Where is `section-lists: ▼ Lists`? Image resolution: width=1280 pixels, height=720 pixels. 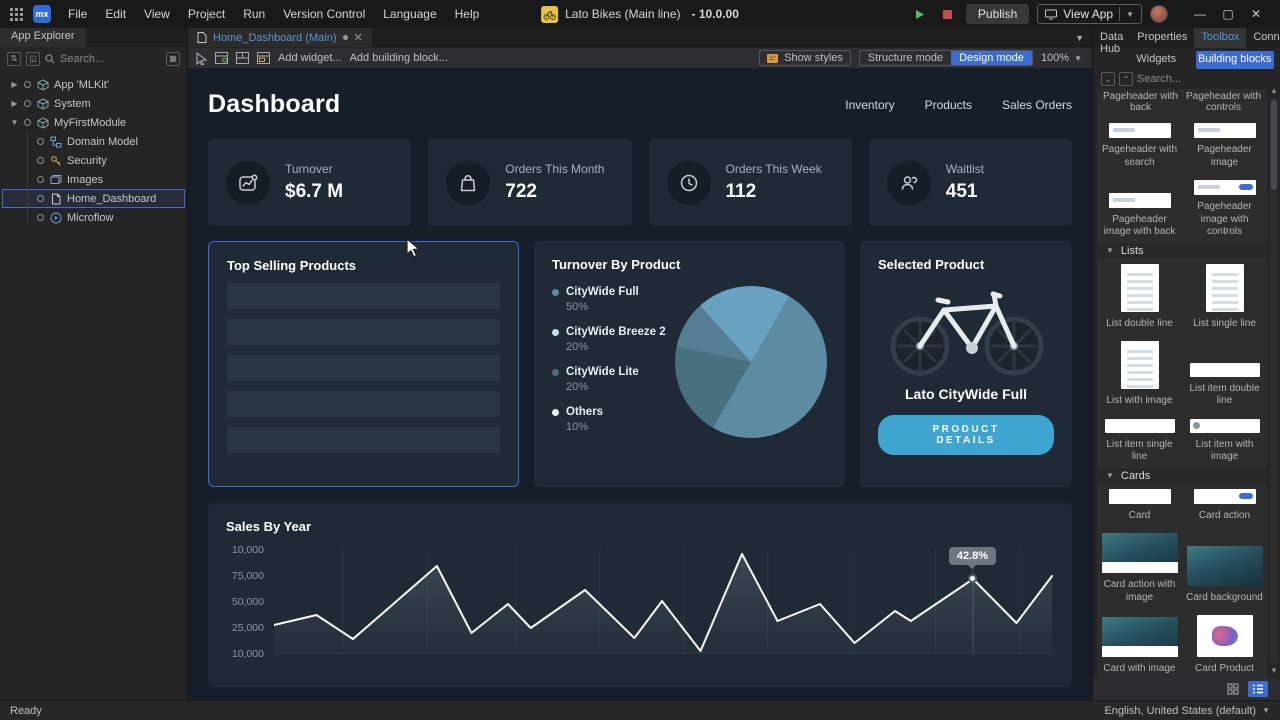 section-lists: ▼ Lists is located at coordinates (1182, 250).